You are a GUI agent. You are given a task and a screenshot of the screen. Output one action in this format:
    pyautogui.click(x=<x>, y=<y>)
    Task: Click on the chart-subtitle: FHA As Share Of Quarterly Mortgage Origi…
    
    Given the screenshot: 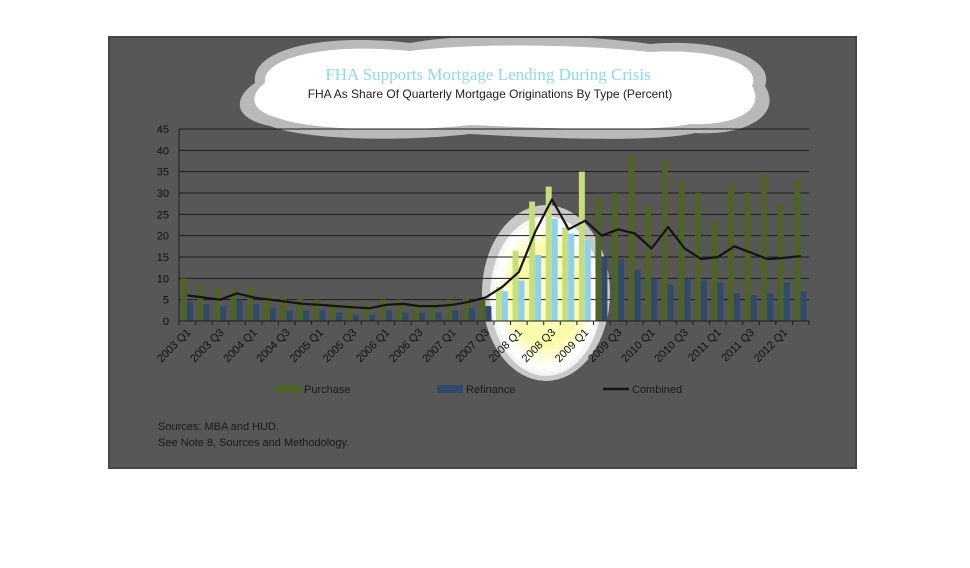 What is the action you would take?
    pyautogui.click(x=490, y=94)
    